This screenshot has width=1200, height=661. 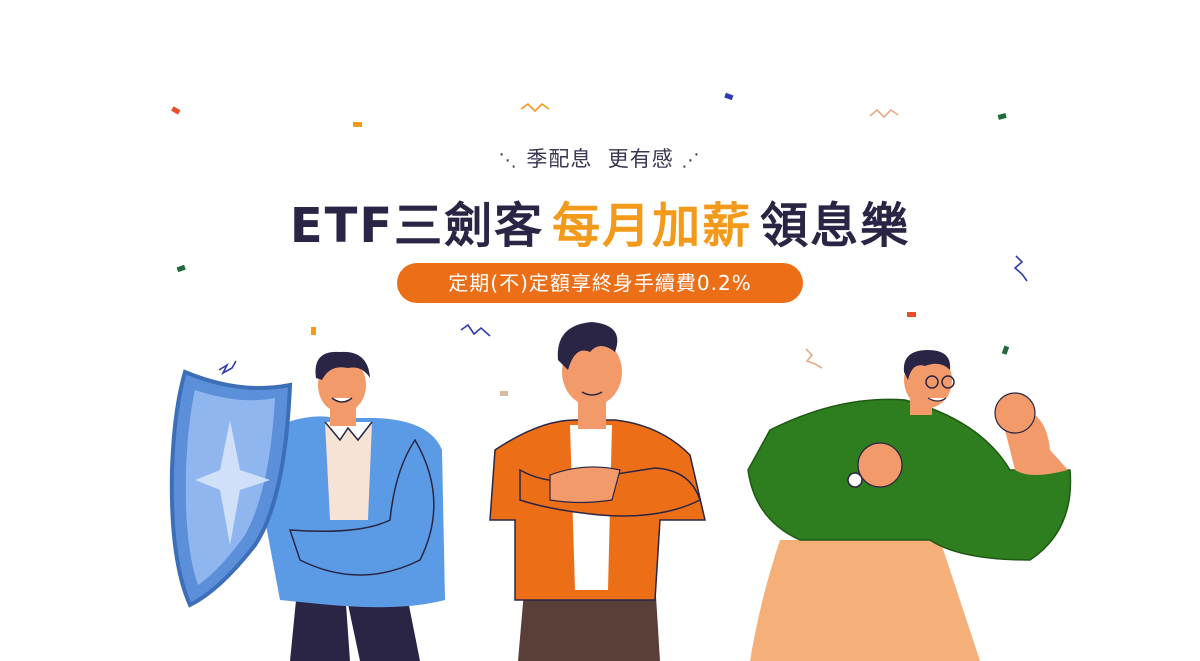 I want to click on tagline-text: 季配息 更有感, so click(x=600, y=159).